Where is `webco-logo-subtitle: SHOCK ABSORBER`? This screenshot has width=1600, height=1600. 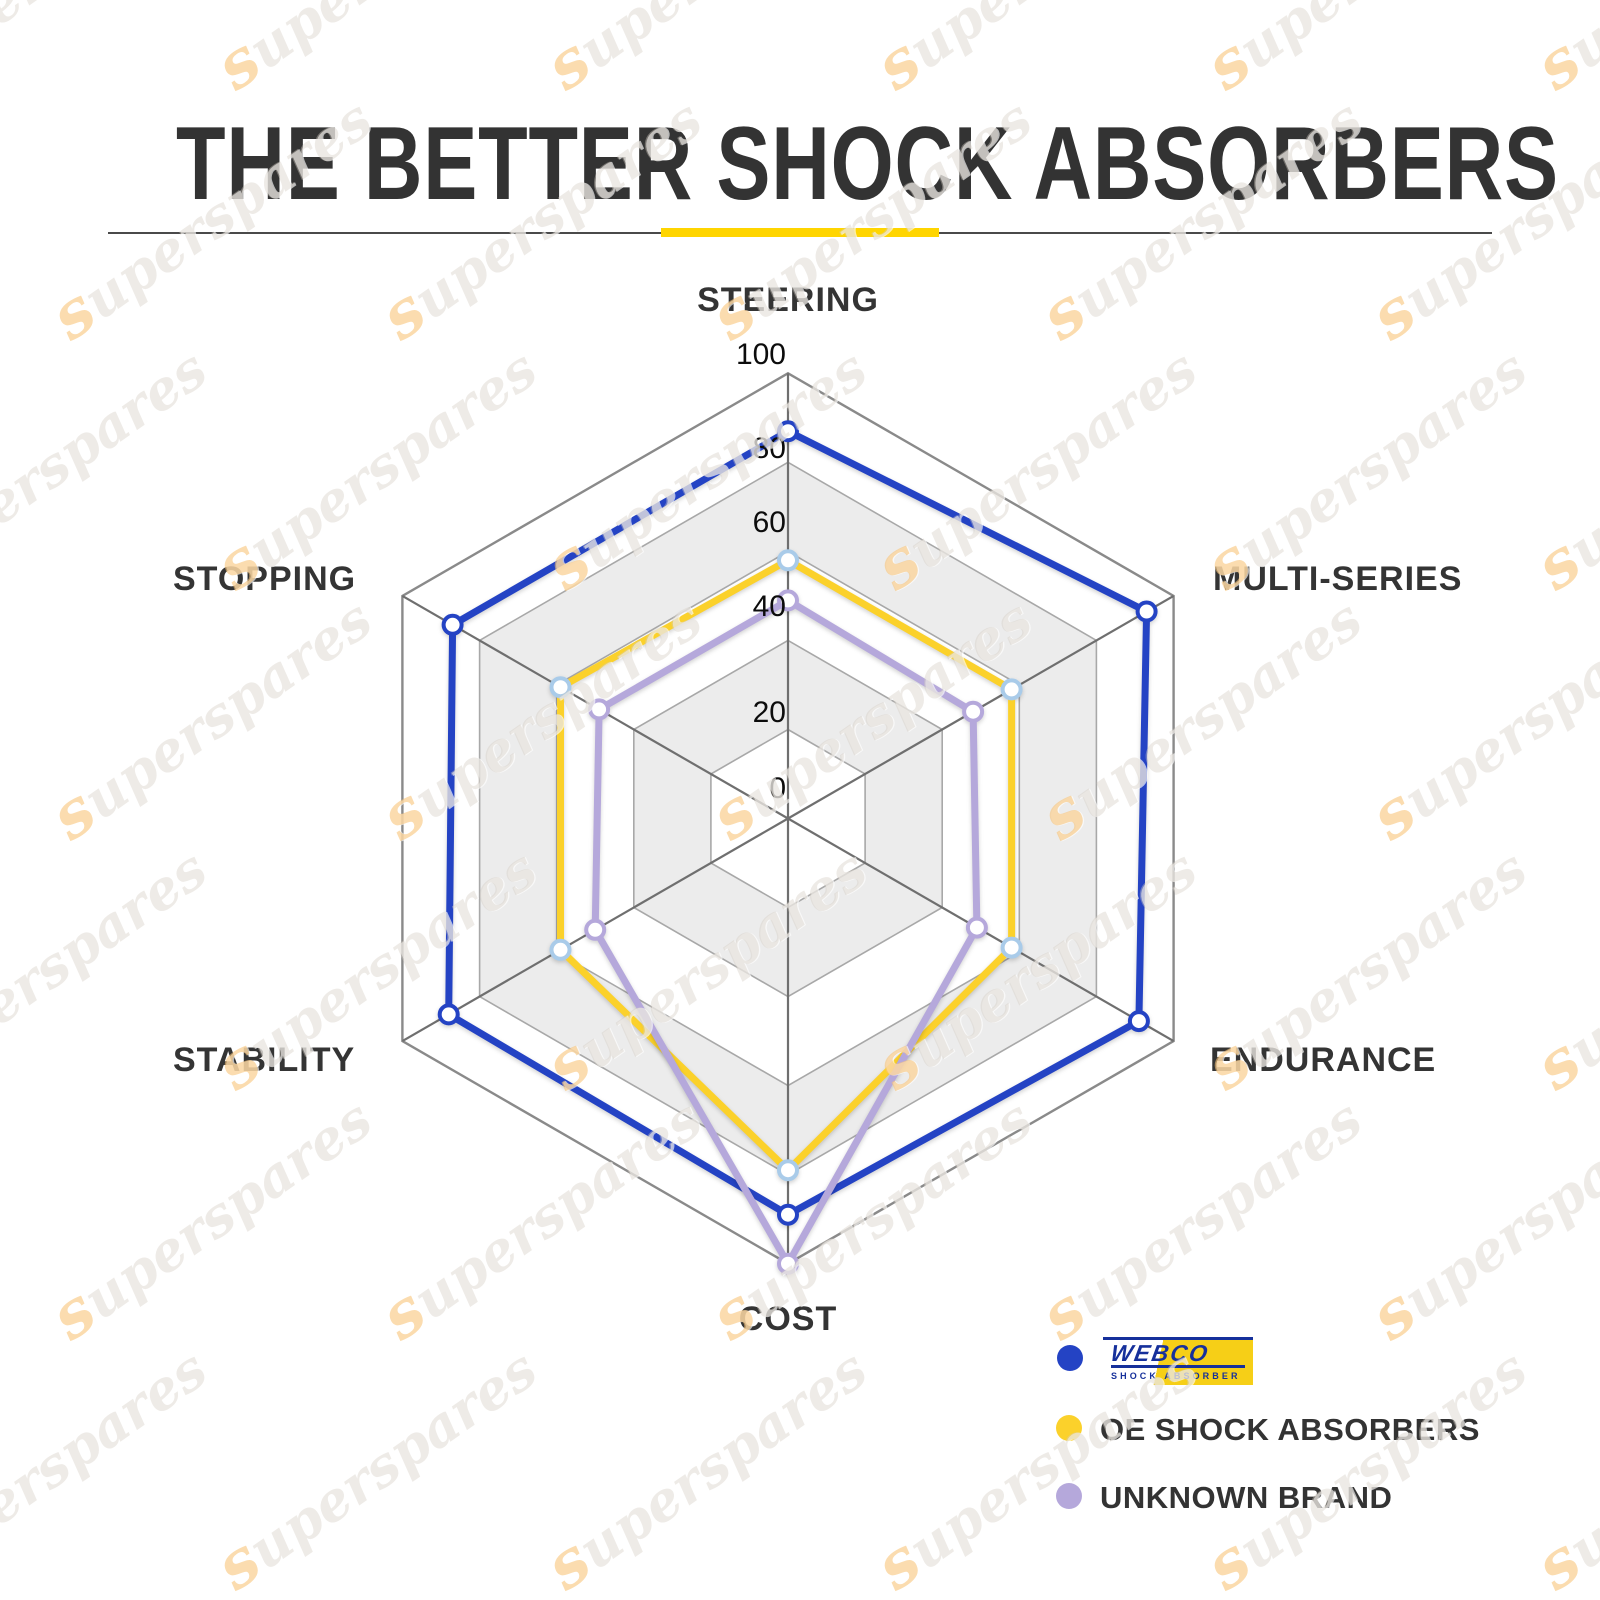 webco-logo-subtitle: SHOCK ABSORBER is located at coordinates (1176, 1376).